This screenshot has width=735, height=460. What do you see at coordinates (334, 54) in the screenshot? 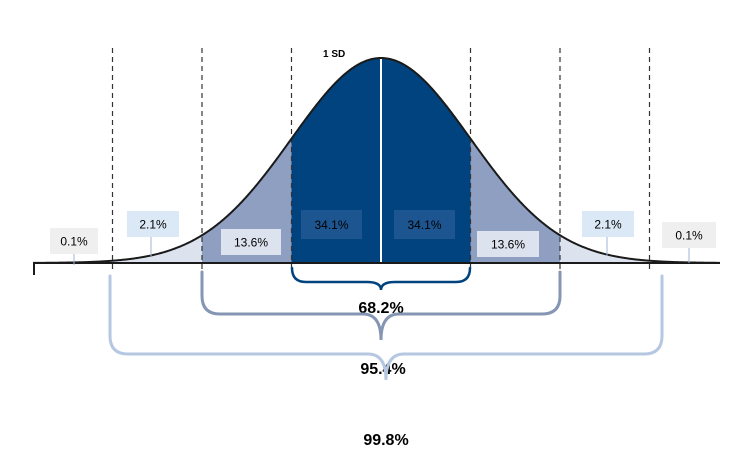
I see `one-sd-label: 1 SD` at bounding box center [334, 54].